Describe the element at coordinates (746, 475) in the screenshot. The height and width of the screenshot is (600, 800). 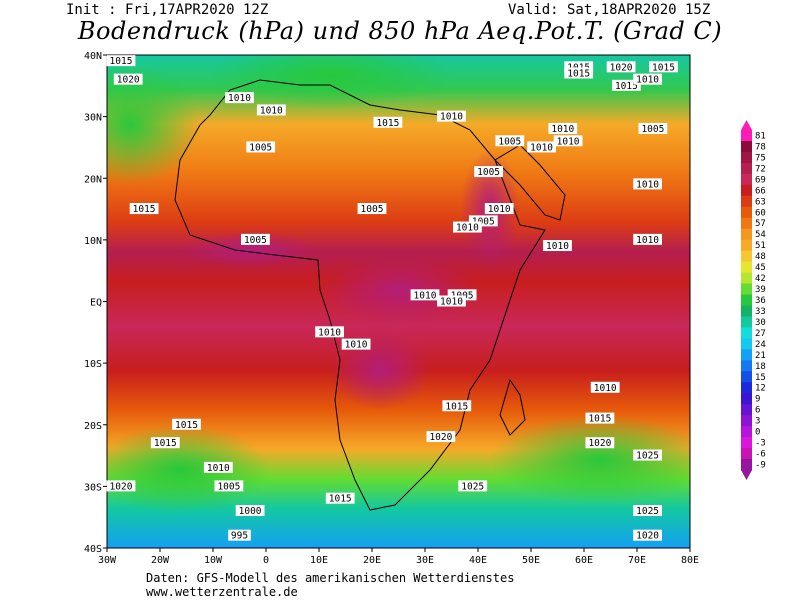
I see `colorbar-bottom-arrow` at that location.